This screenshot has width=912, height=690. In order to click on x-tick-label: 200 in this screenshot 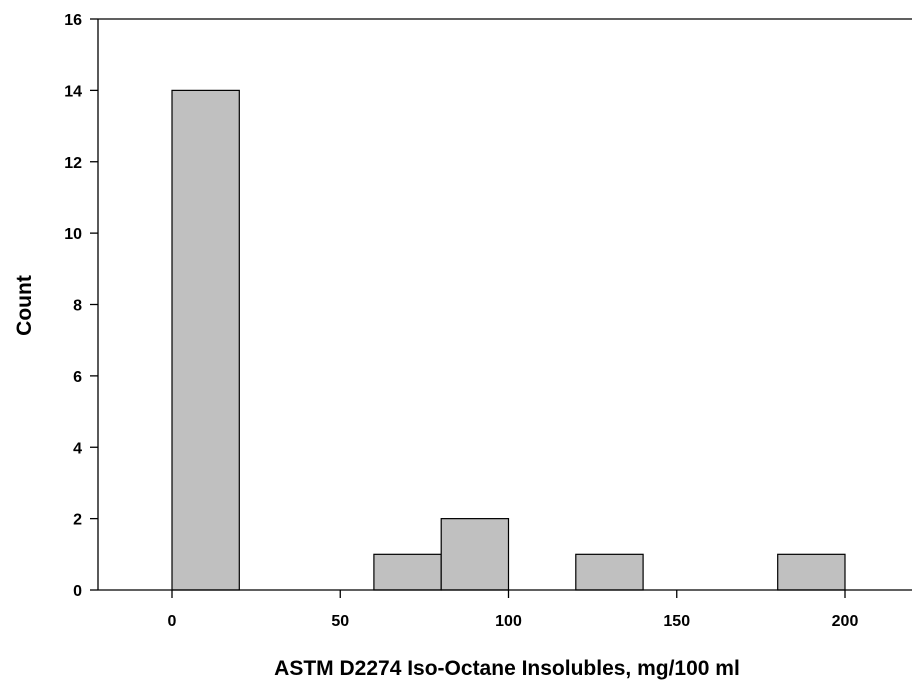, I will do `click(845, 621)`.